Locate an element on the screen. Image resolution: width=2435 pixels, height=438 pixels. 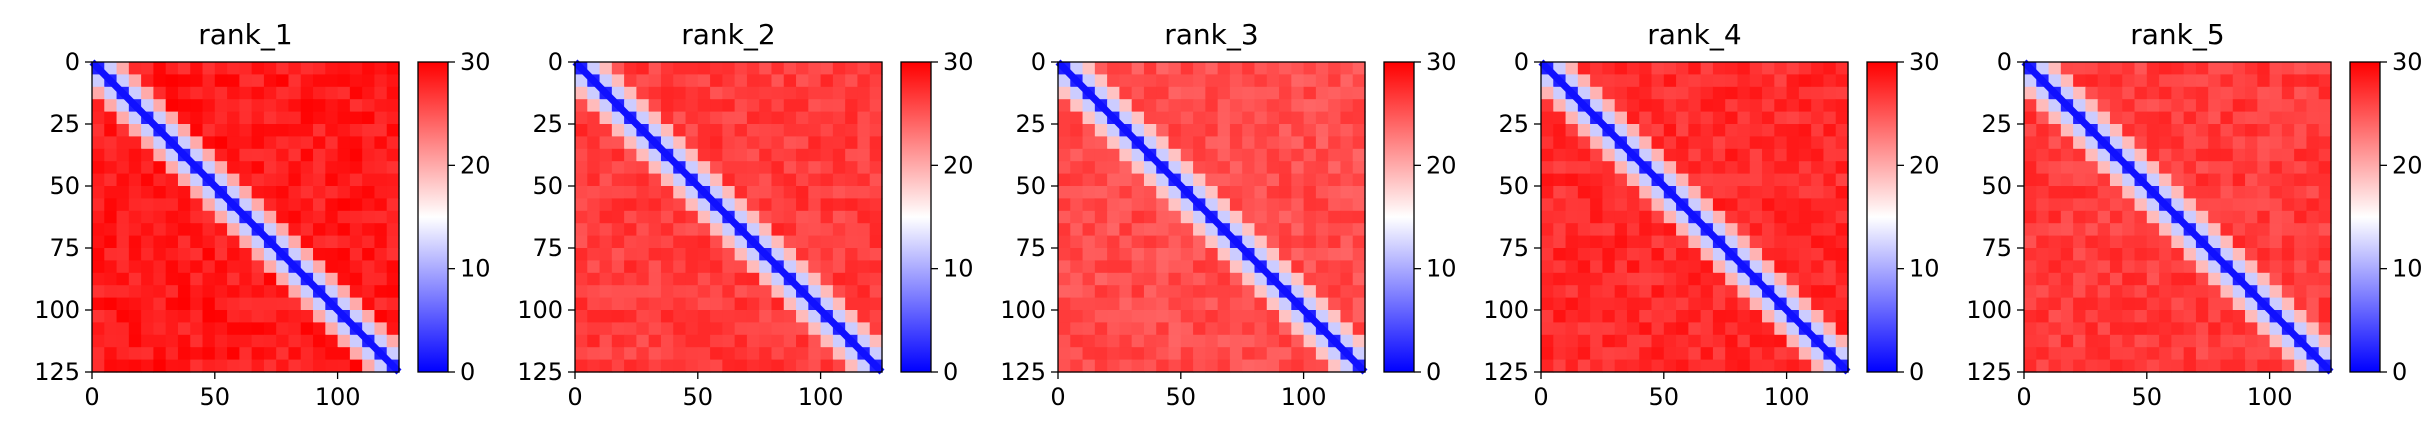
colorbar-gradient is located at coordinates (2365, 217).